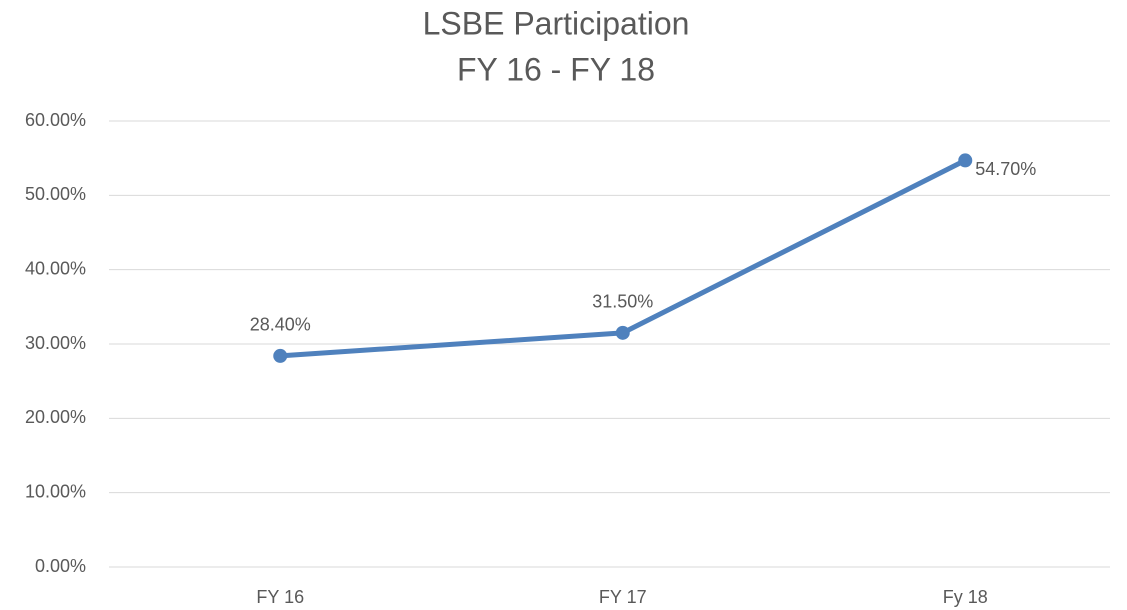 The image size is (1127, 610). I want to click on data-label: 28.40%, so click(280, 325).